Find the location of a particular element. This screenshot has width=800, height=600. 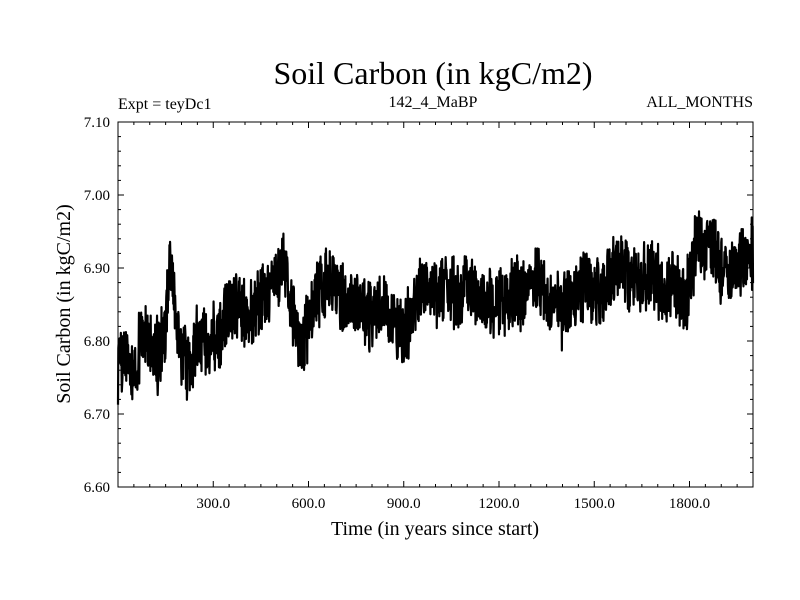

x-tick-label: 300.0 is located at coordinates (213, 504).